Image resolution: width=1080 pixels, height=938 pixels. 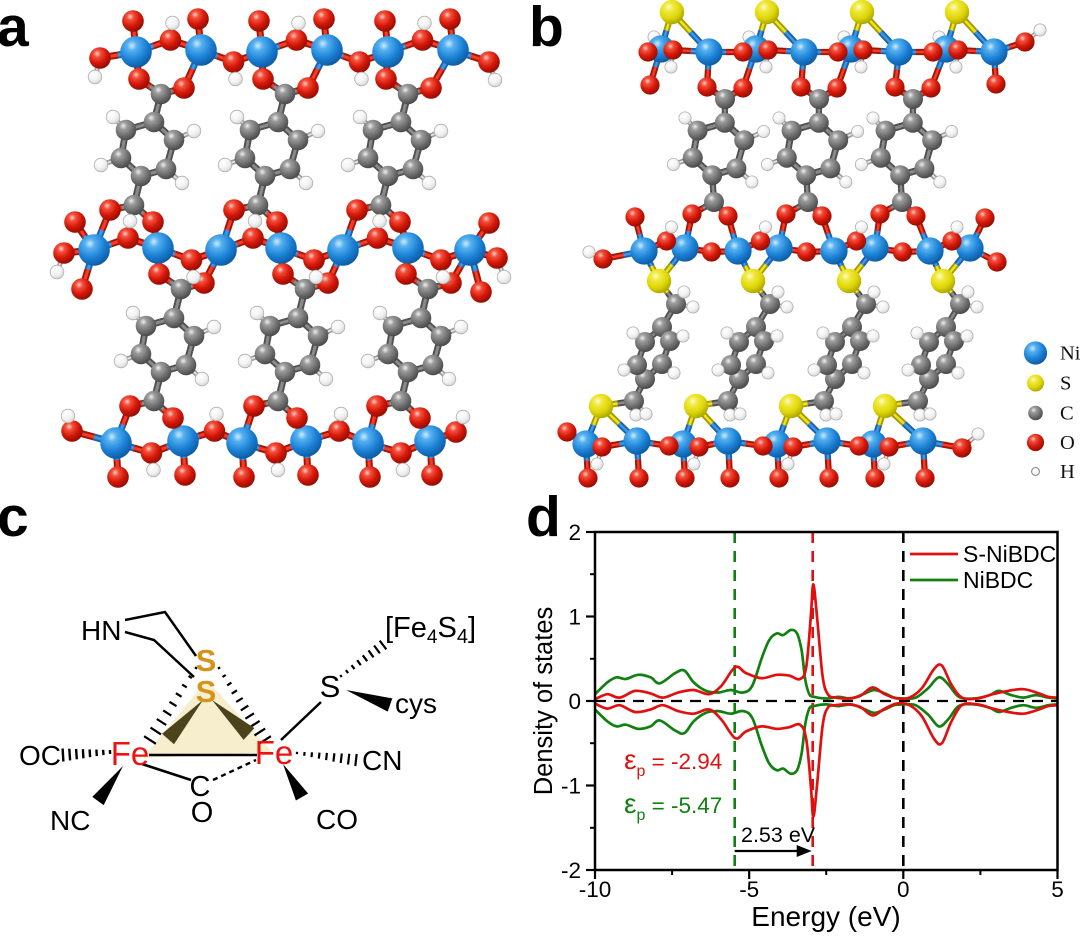 What do you see at coordinates (998, 580) in the screenshot?
I see `svg-text: NiBDC` at bounding box center [998, 580].